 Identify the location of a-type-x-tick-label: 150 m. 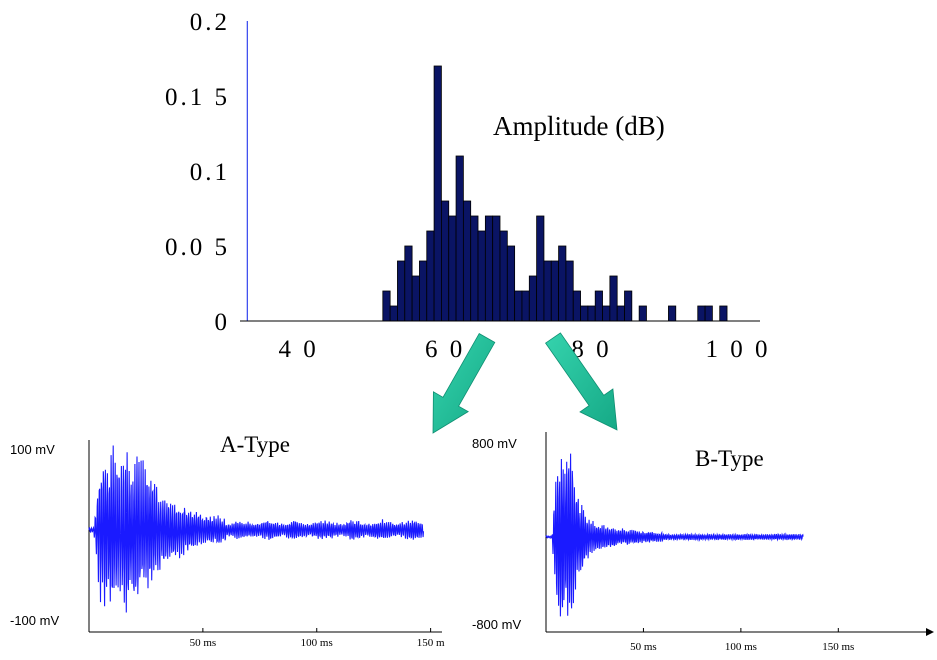
(431, 643).